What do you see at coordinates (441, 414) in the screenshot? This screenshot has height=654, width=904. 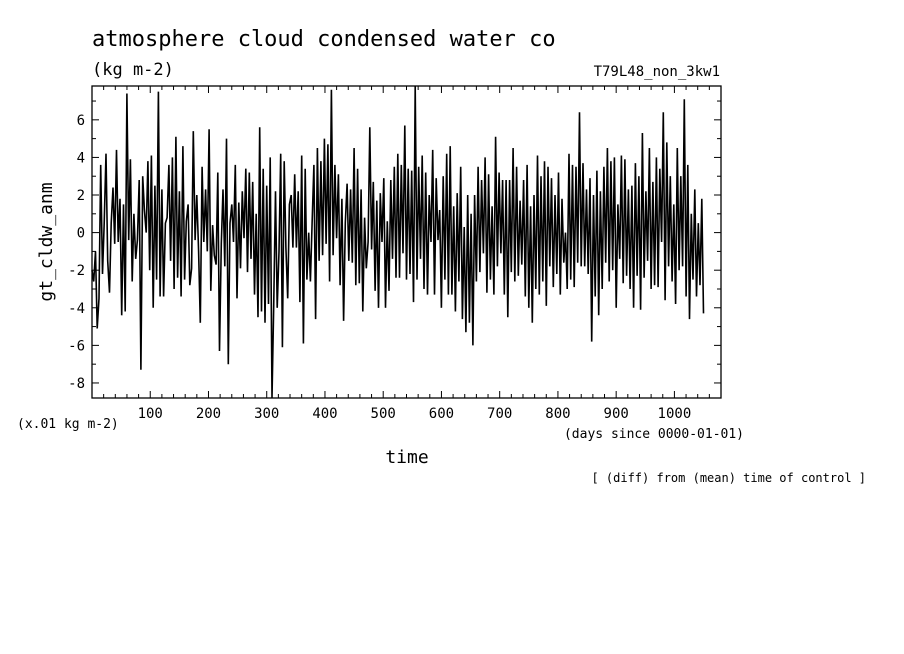 I see `x-tick-label: 600` at bounding box center [441, 414].